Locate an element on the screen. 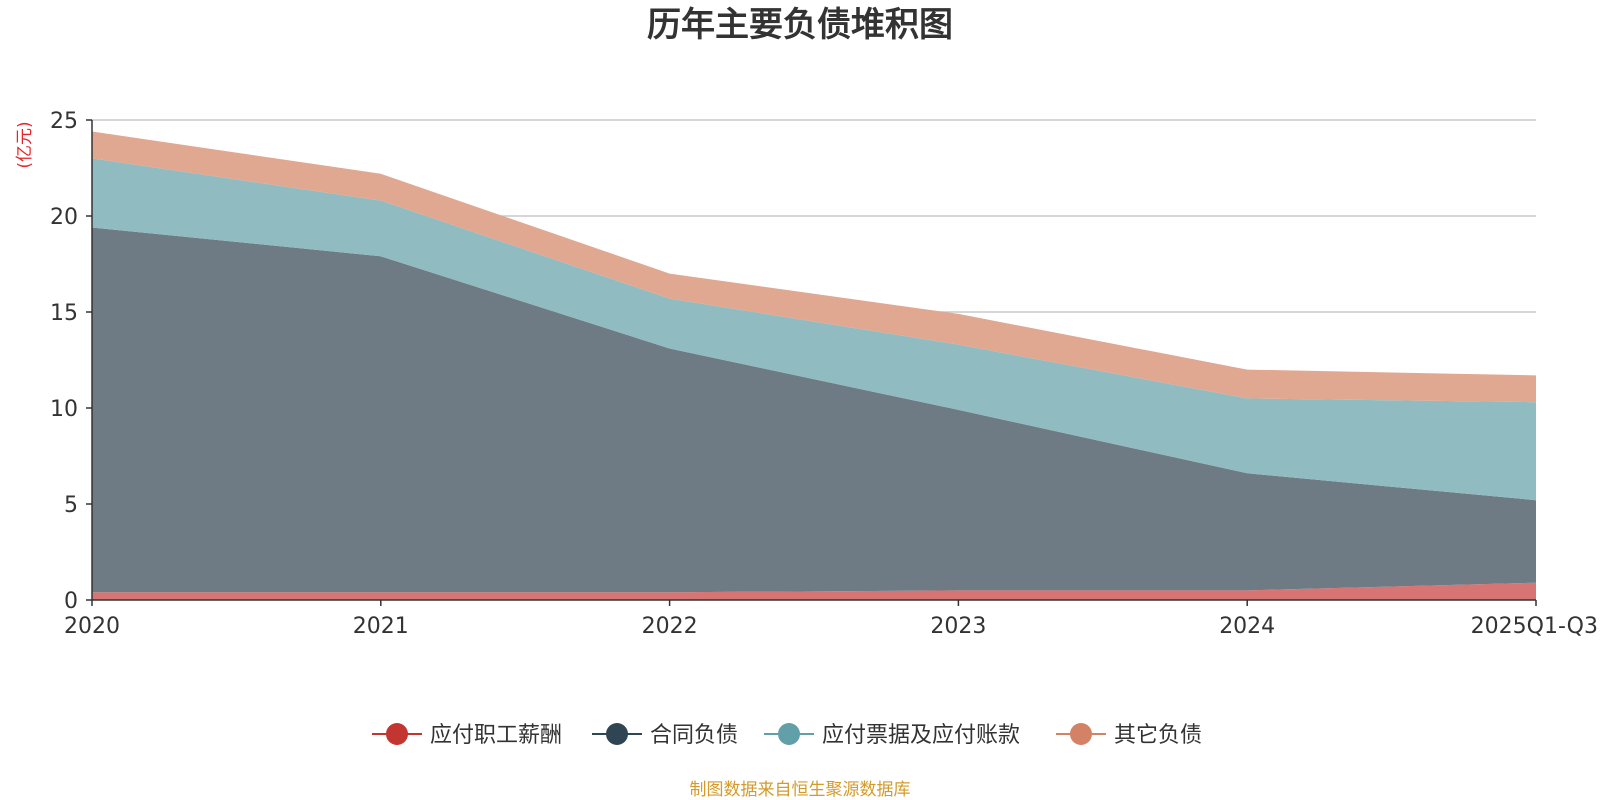  legend-item-2: 应付票据及应付账款 is located at coordinates (892, 735).